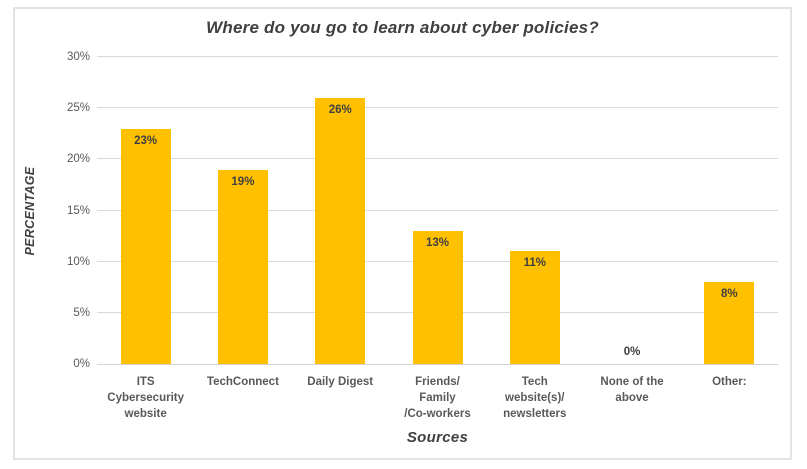 This screenshot has width=807, height=469. I want to click on y-tick-label: 20%, so click(78, 159).